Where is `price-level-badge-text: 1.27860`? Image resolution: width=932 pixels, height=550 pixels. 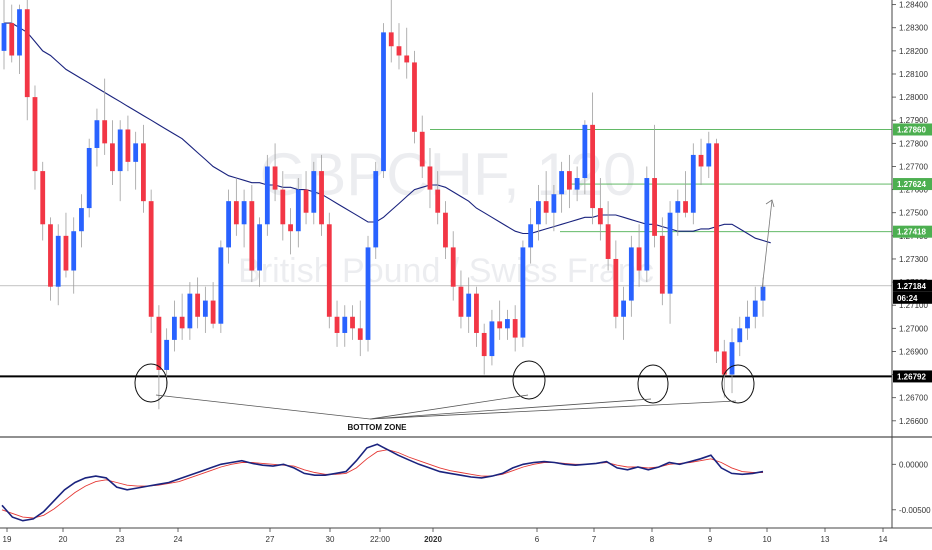 price-level-badge-text: 1.27860 is located at coordinates (911, 129).